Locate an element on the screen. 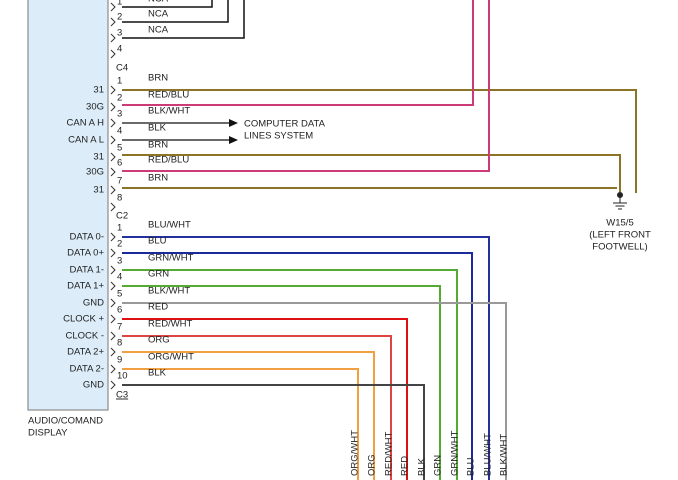 The width and height of the screenshot is (678, 480). module-box is located at coordinates (68, 205).